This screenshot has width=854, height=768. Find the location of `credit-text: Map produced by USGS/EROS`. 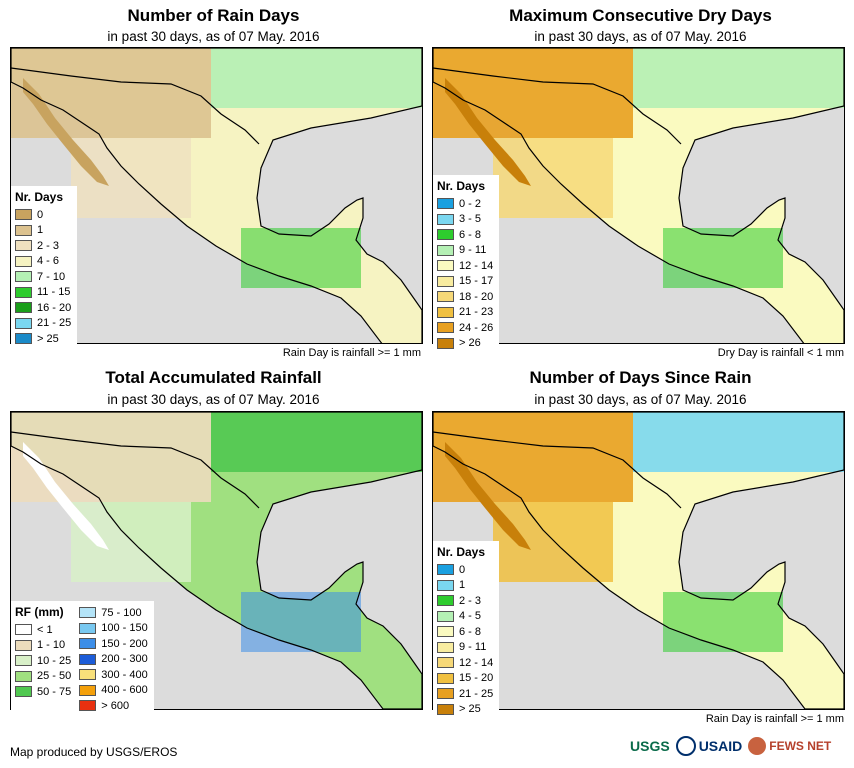

credit-text: Map produced by USGS/EROS is located at coordinates (94, 752).